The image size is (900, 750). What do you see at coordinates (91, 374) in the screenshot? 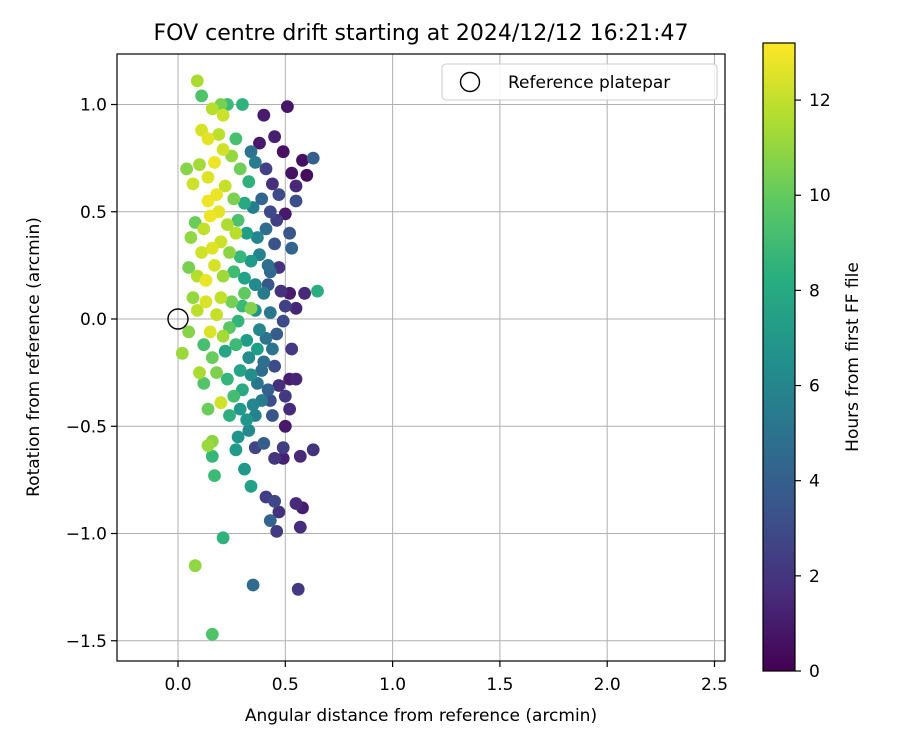
I see `y-axis-ticks: −1.5 −1.0 −0.5 0.0 0.5 1.0` at bounding box center [91, 374].